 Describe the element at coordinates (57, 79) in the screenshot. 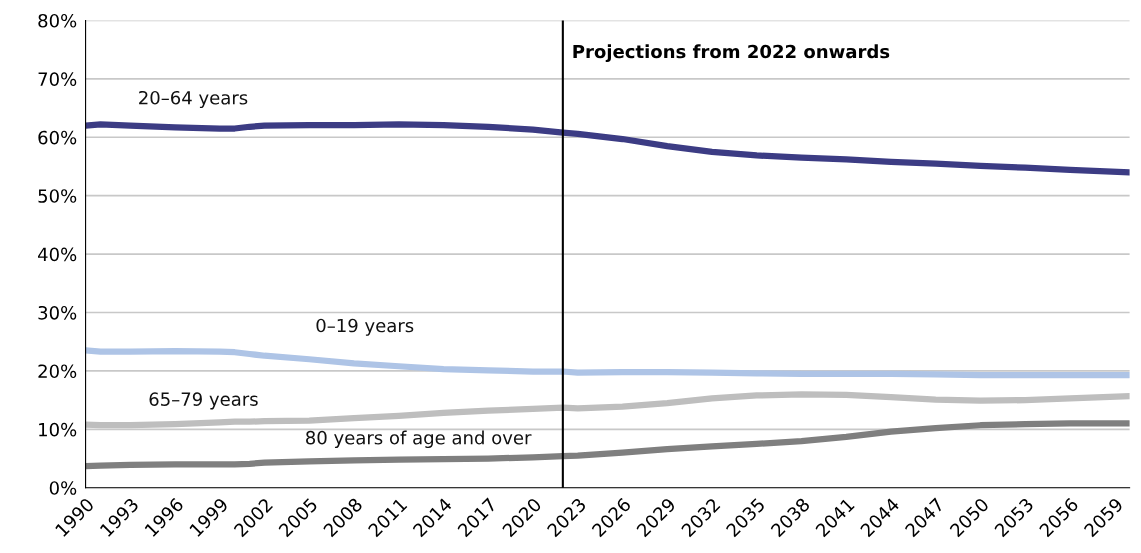

I see `y-tick-label: 70%` at that location.